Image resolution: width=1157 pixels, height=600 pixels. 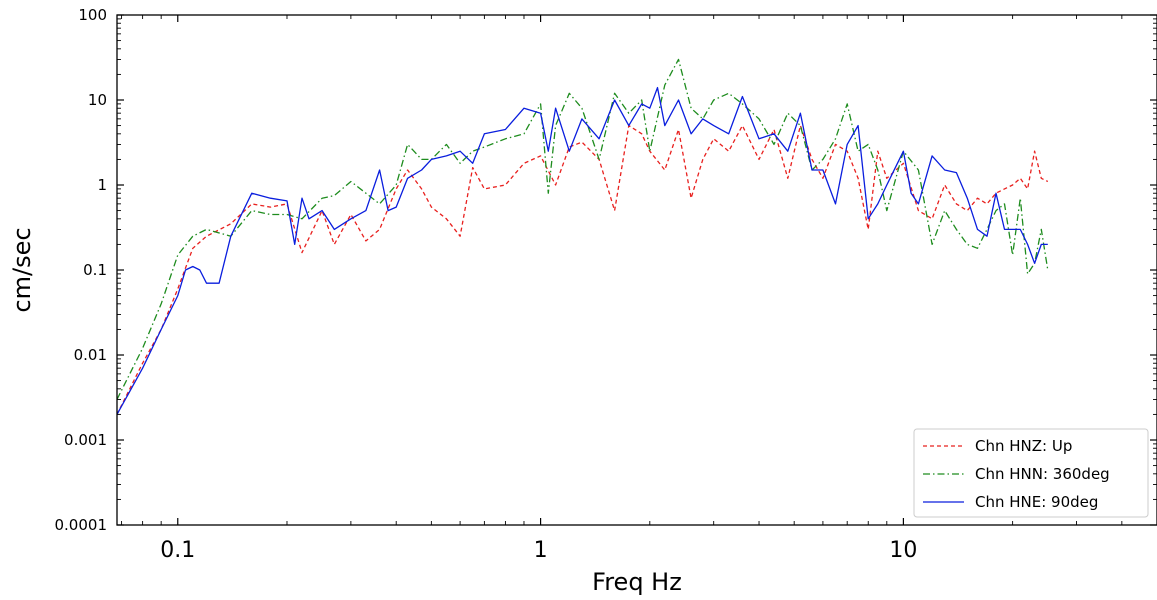 What do you see at coordinates (95, 270) in the screenshot?
I see `y-tick-label: 0.1` at bounding box center [95, 270].